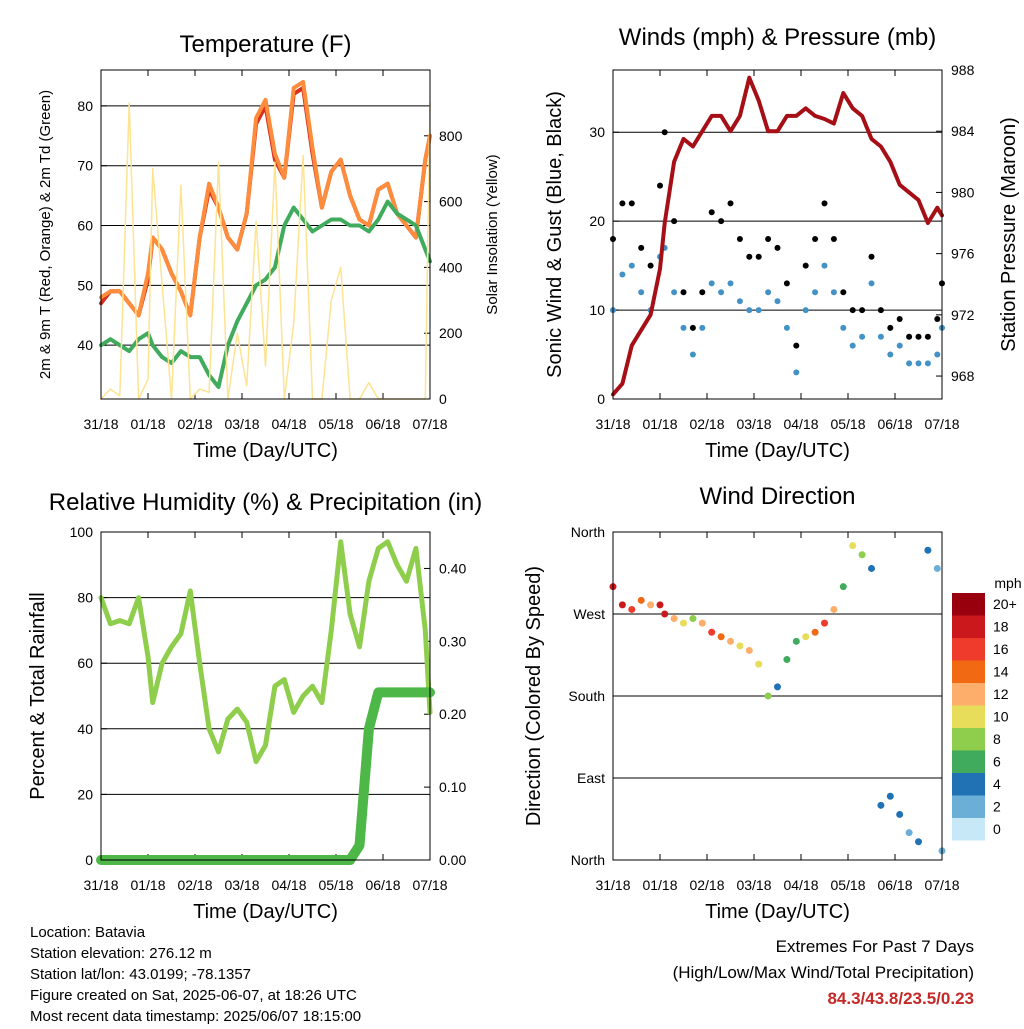 The image size is (1024, 1029). What do you see at coordinates (1001, 717) in the screenshot?
I see `legend-label: 10` at bounding box center [1001, 717].